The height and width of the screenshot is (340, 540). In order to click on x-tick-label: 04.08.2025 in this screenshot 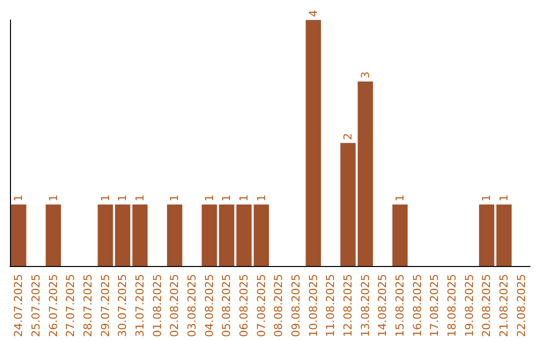, I will do `click(209, 306)`.